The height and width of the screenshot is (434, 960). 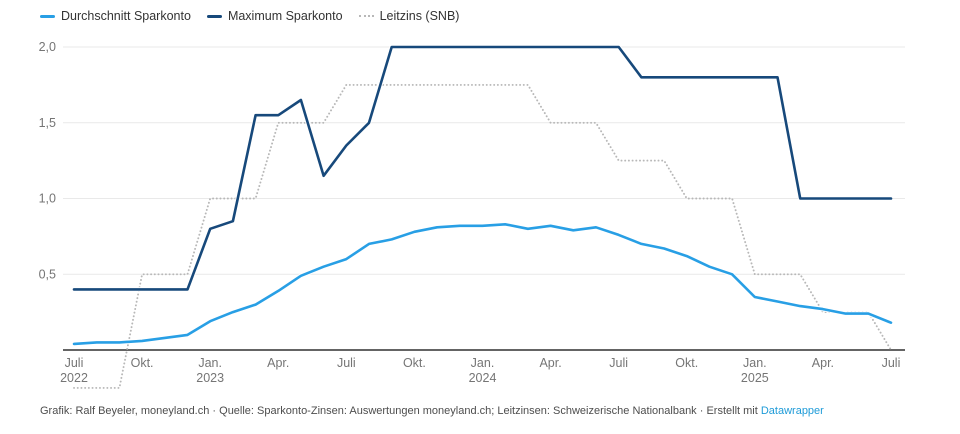 What do you see at coordinates (47, 47) in the screenshot?
I see `y-axis-tick-label: 2,0` at bounding box center [47, 47].